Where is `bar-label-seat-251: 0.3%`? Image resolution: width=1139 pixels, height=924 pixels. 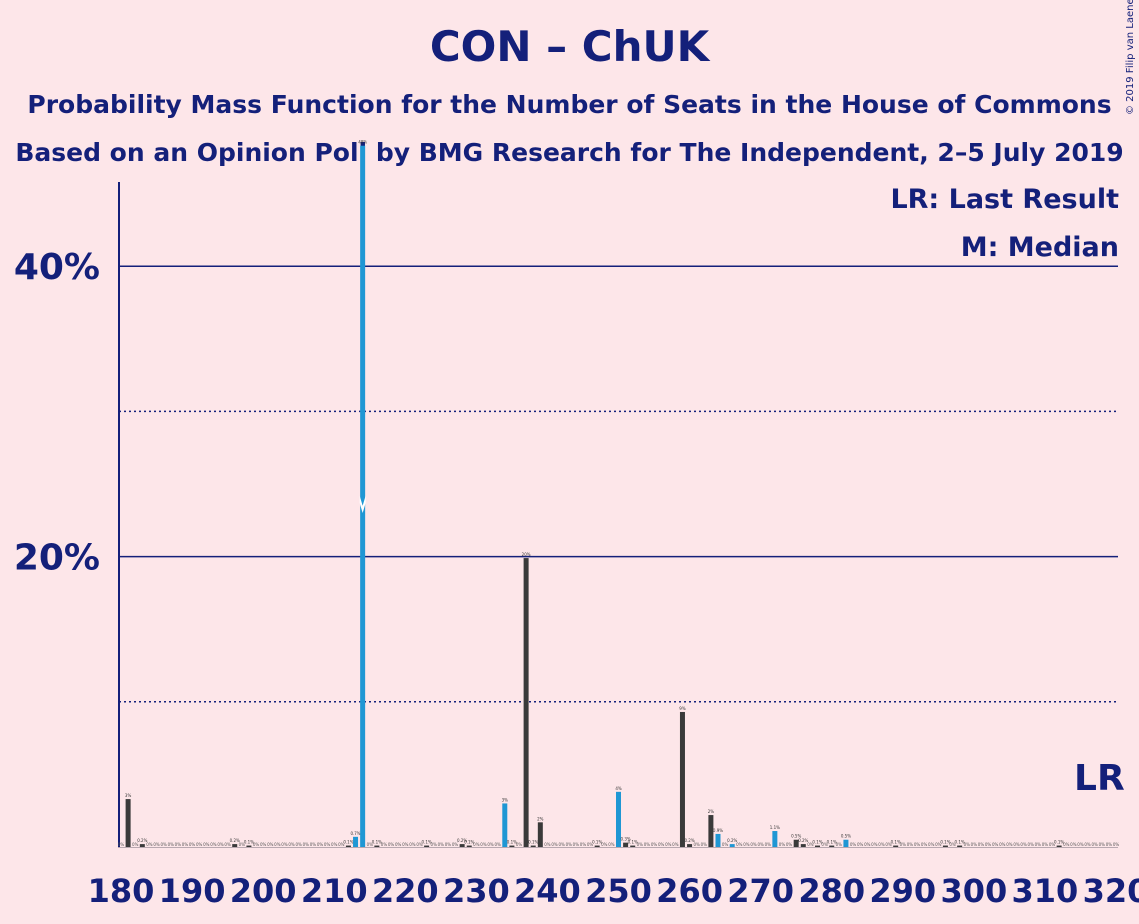 bar-label-seat-251: 0.3% is located at coordinates (626, 839).